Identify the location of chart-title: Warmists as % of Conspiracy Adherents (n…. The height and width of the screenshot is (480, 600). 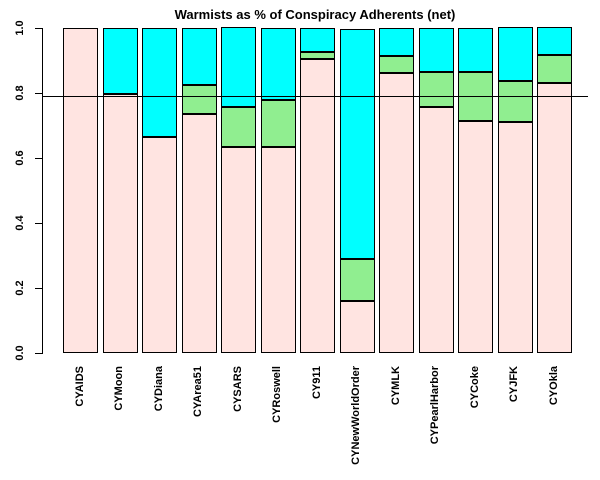
(315, 14).